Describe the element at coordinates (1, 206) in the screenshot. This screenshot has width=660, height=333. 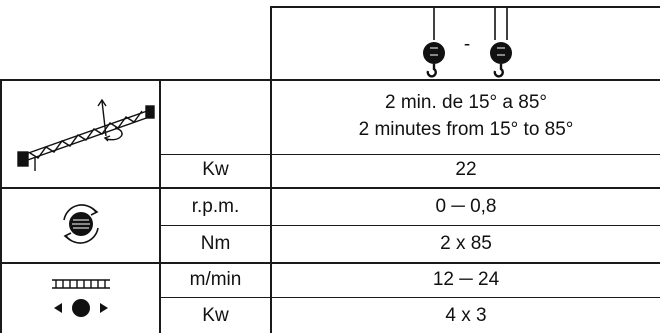
I see `border-left` at that location.